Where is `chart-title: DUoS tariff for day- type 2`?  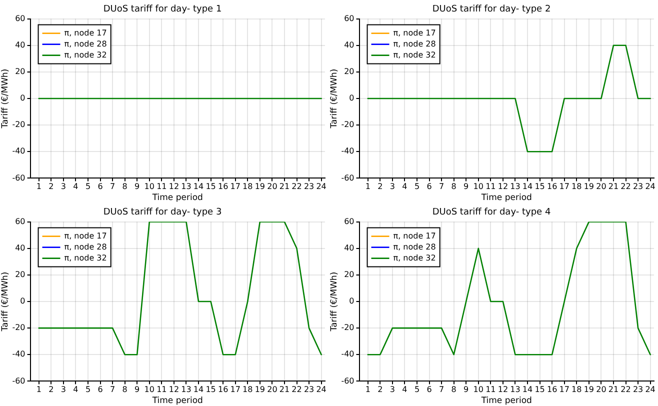 chart-title: DUoS tariff for day- type 2 is located at coordinates (491, 9).